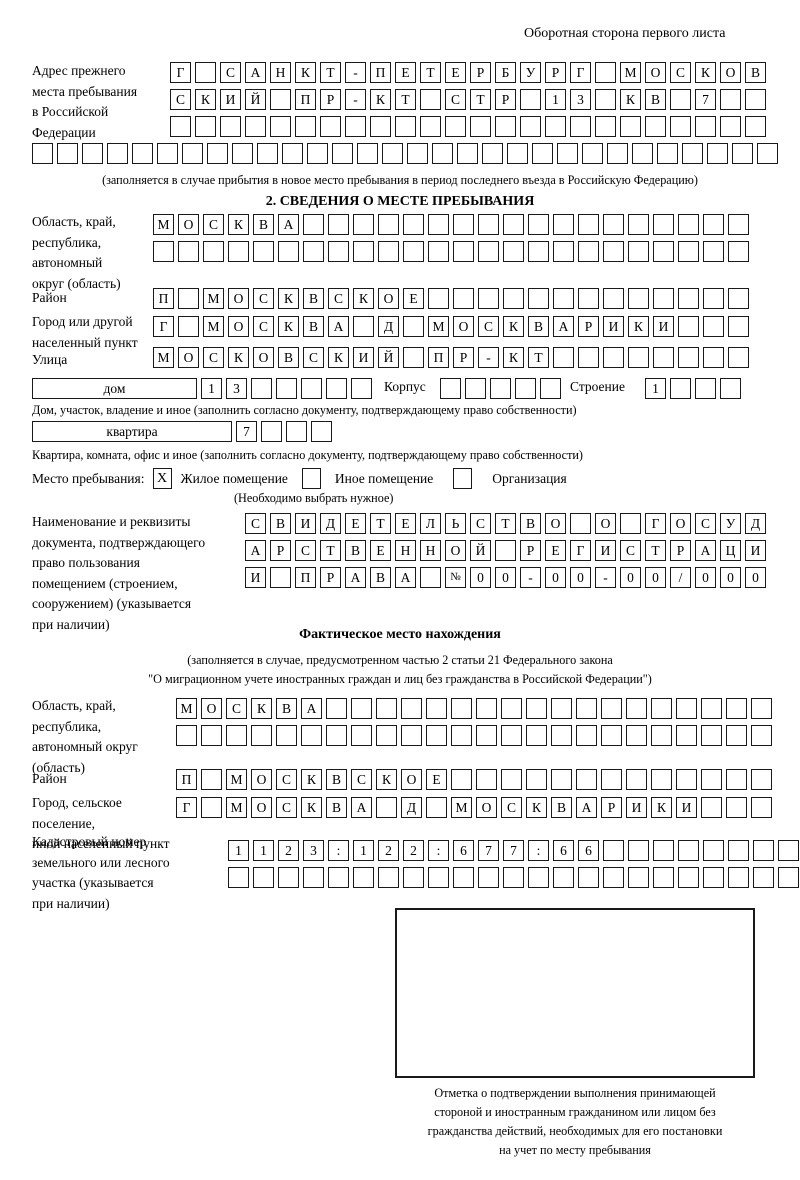 The height and width of the screenshot is (1180, 800). Describe the element at coordinates (555, 99) in the screenshot. I see `prev-address-cell-16: 1` at that location.